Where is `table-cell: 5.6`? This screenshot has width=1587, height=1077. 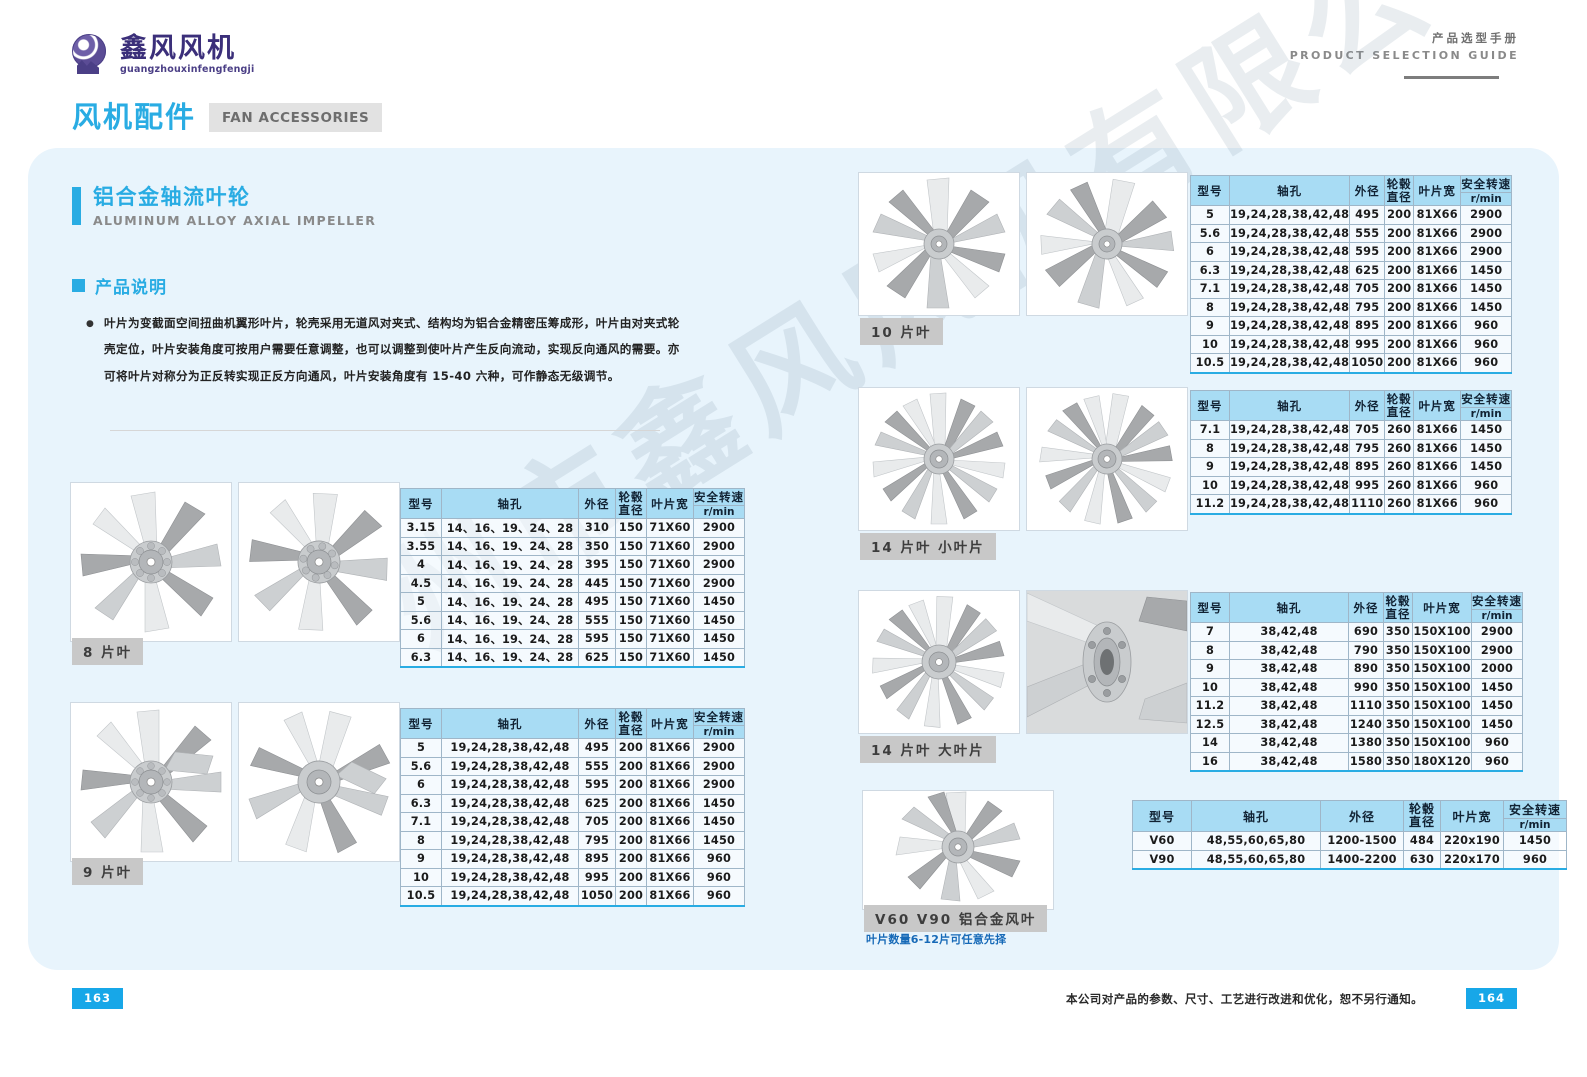 table-cell: 5.6 is located at coordinates (421, 766).